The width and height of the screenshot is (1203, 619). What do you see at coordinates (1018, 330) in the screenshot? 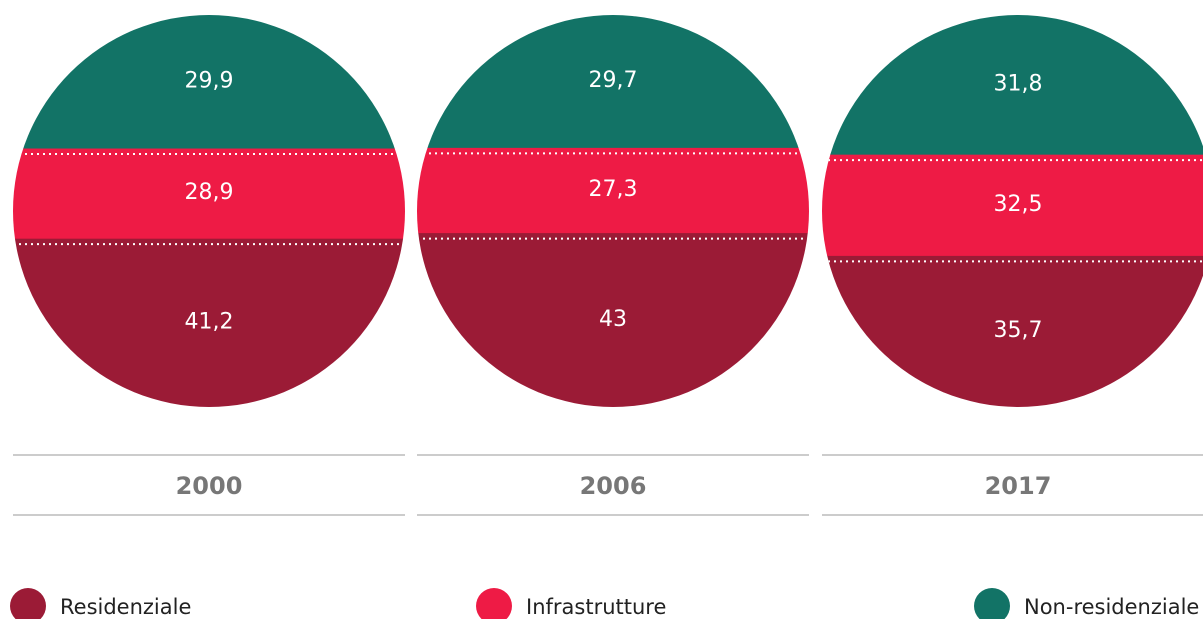
I see `value-label: 35,7` at bounding box center [1018, 330].